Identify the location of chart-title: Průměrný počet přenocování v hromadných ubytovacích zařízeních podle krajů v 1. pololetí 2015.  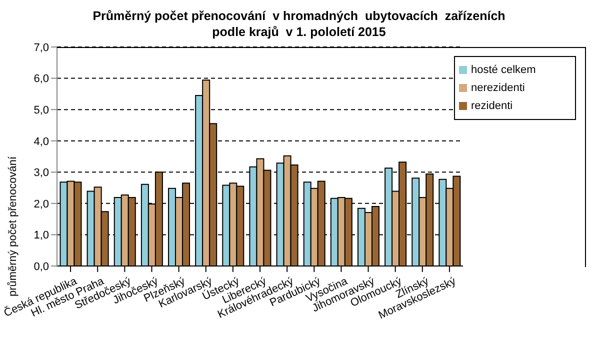
(299, 24).